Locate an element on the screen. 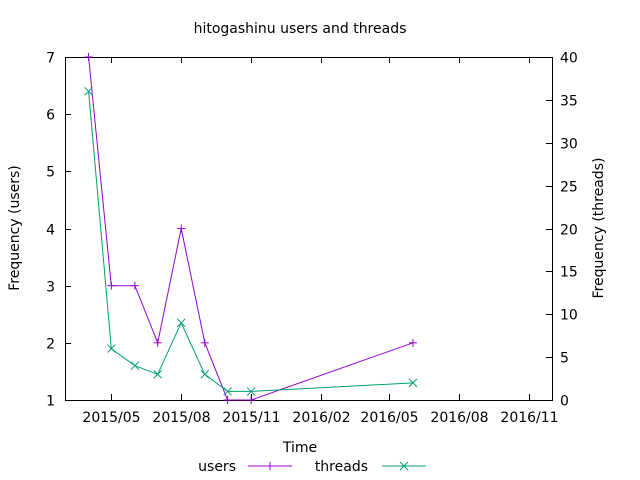 This screenshot has width=640, height=480. y-left-tick-label: 6 is located at coordinates (50, 116).